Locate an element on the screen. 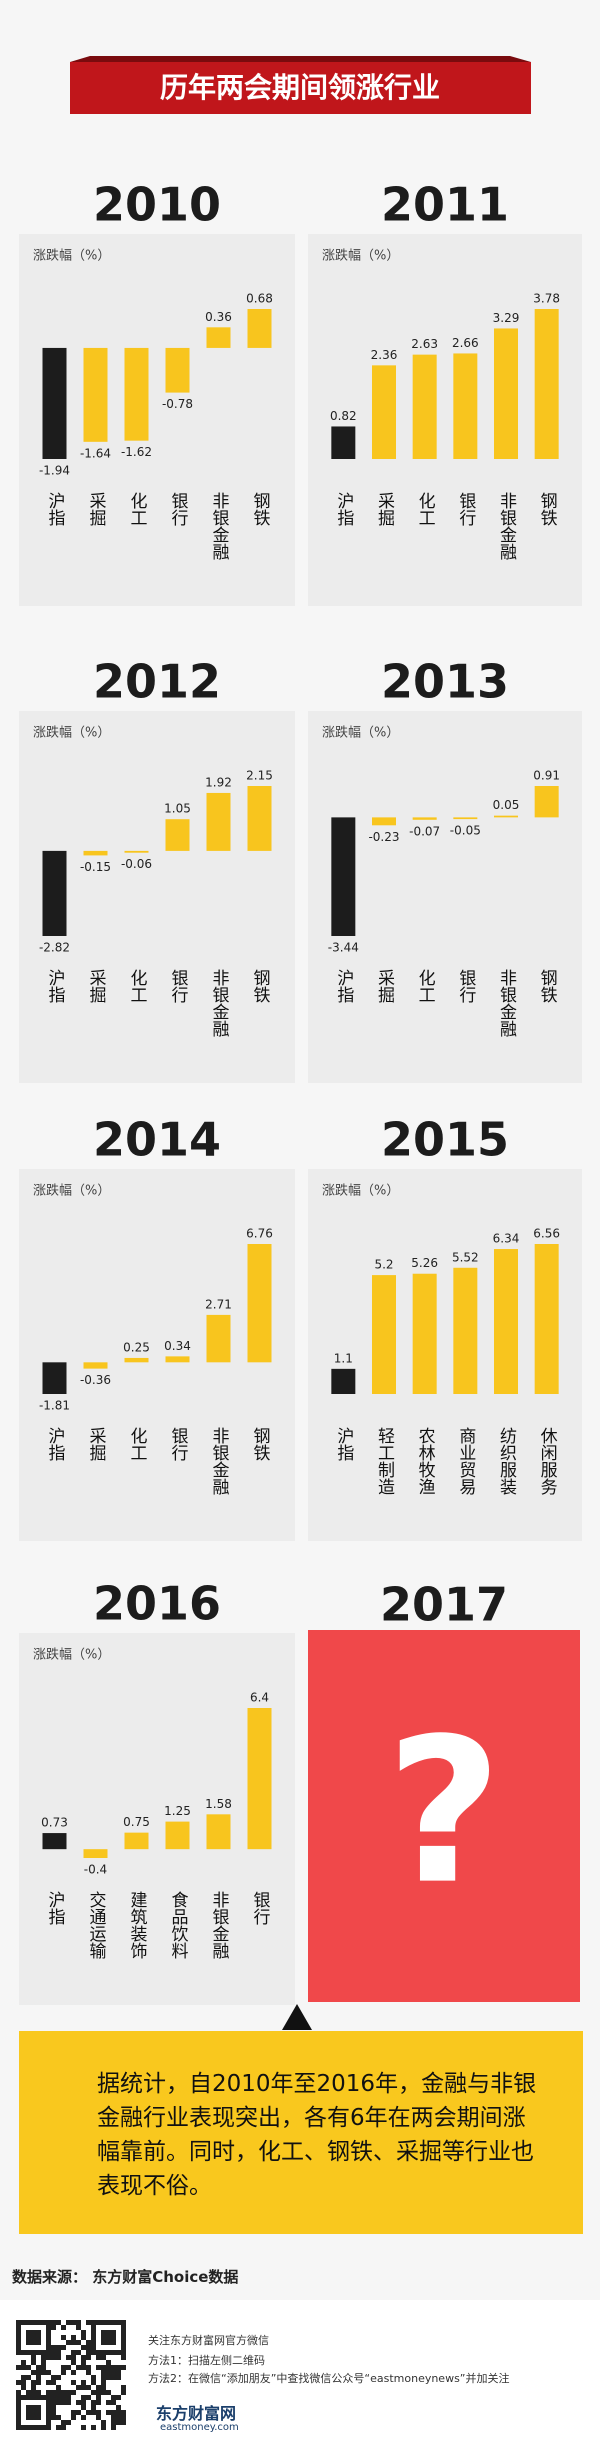  value-label: -1.81 is located at coordinates (54, 1406).